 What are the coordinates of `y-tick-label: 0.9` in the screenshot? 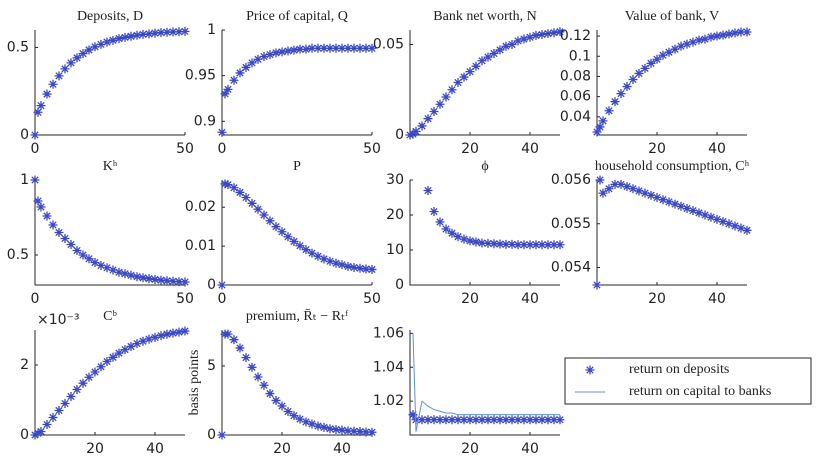 It's located at (205, 121).